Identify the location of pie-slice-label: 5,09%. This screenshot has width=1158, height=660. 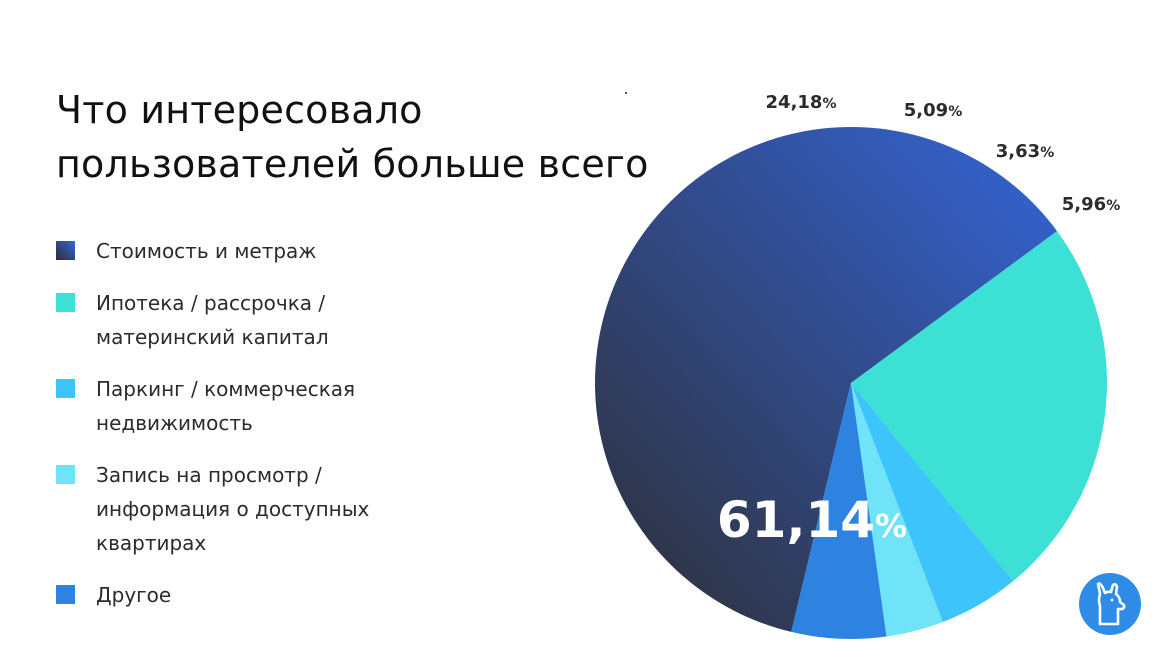
(933, 110).